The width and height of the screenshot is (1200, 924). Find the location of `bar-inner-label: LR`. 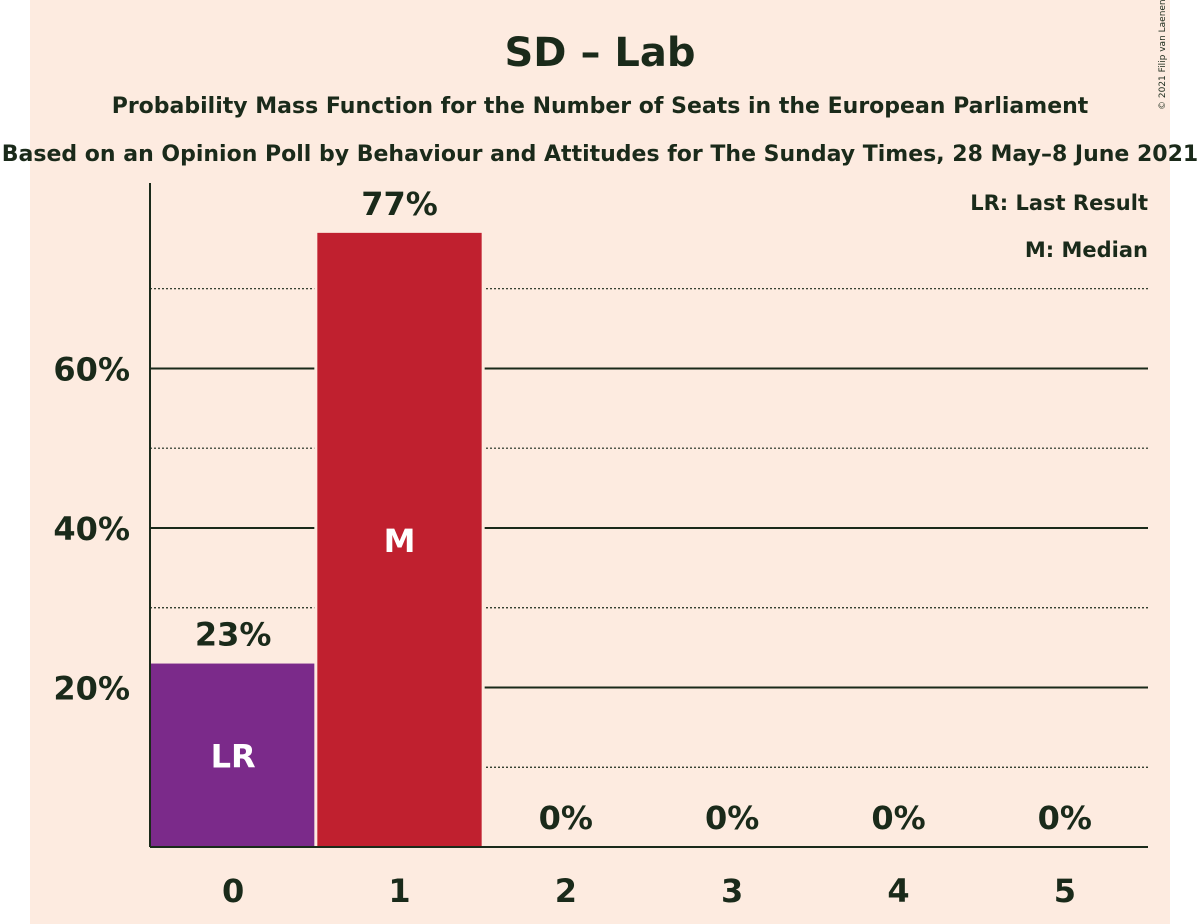

bar-inner-label: LR is located at coordinates (233, 756).